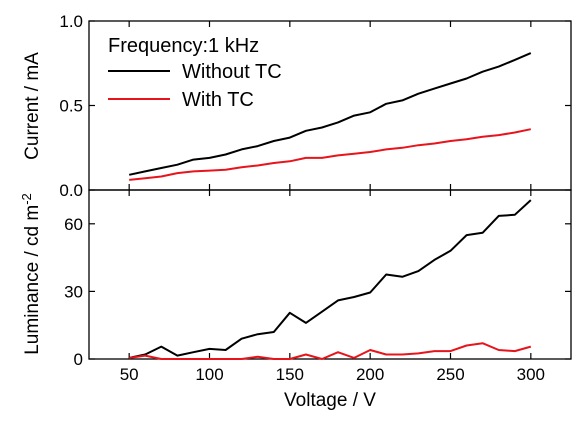 This screenshot has width=574, height=422. What do you see at coordinates (195, 86) in the screenshot?
I see `legend: Without TC With TC` at bounding box center [195, 86].